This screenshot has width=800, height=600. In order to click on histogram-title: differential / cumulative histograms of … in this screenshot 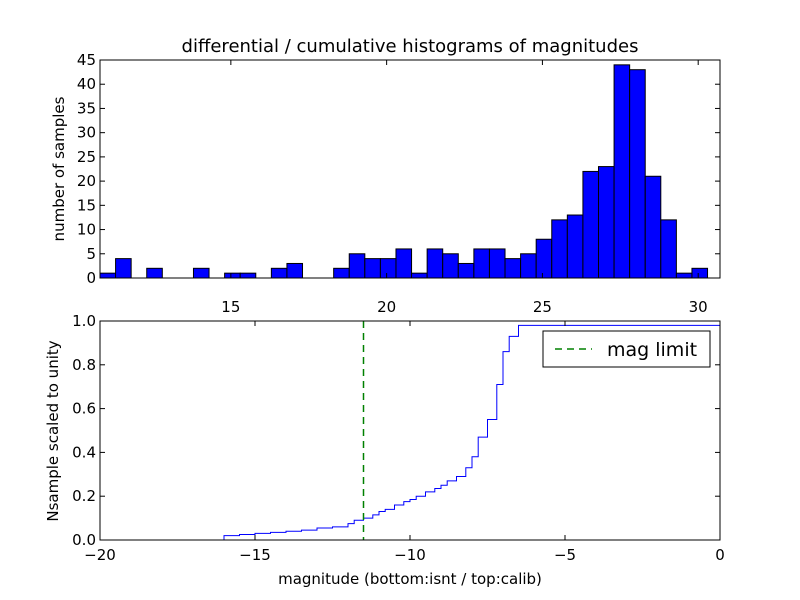, I will do `click(410, 46)`.